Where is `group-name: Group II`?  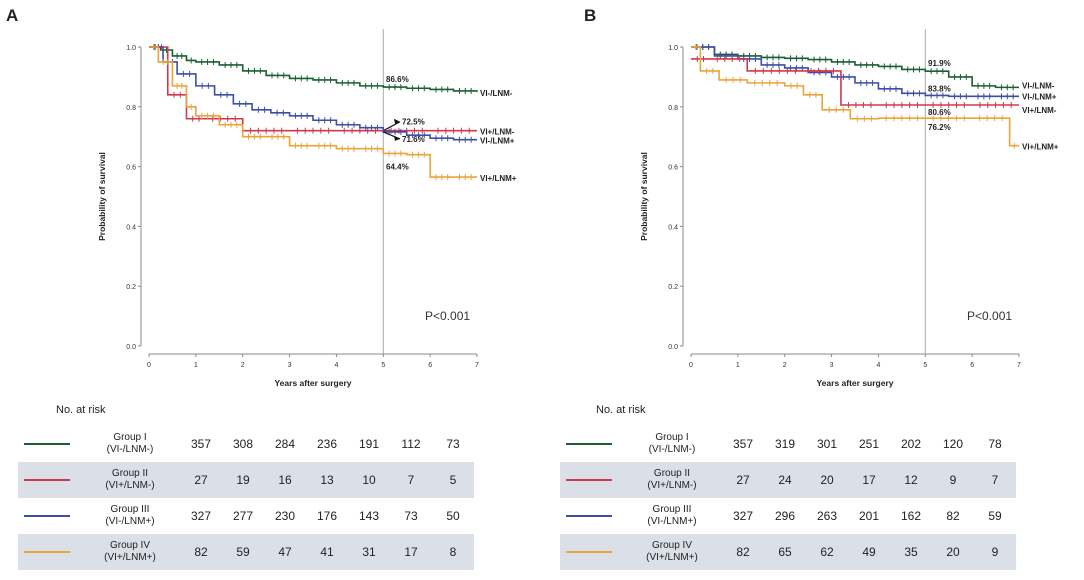
group-name: Group II is located at coordinates (130, 473).